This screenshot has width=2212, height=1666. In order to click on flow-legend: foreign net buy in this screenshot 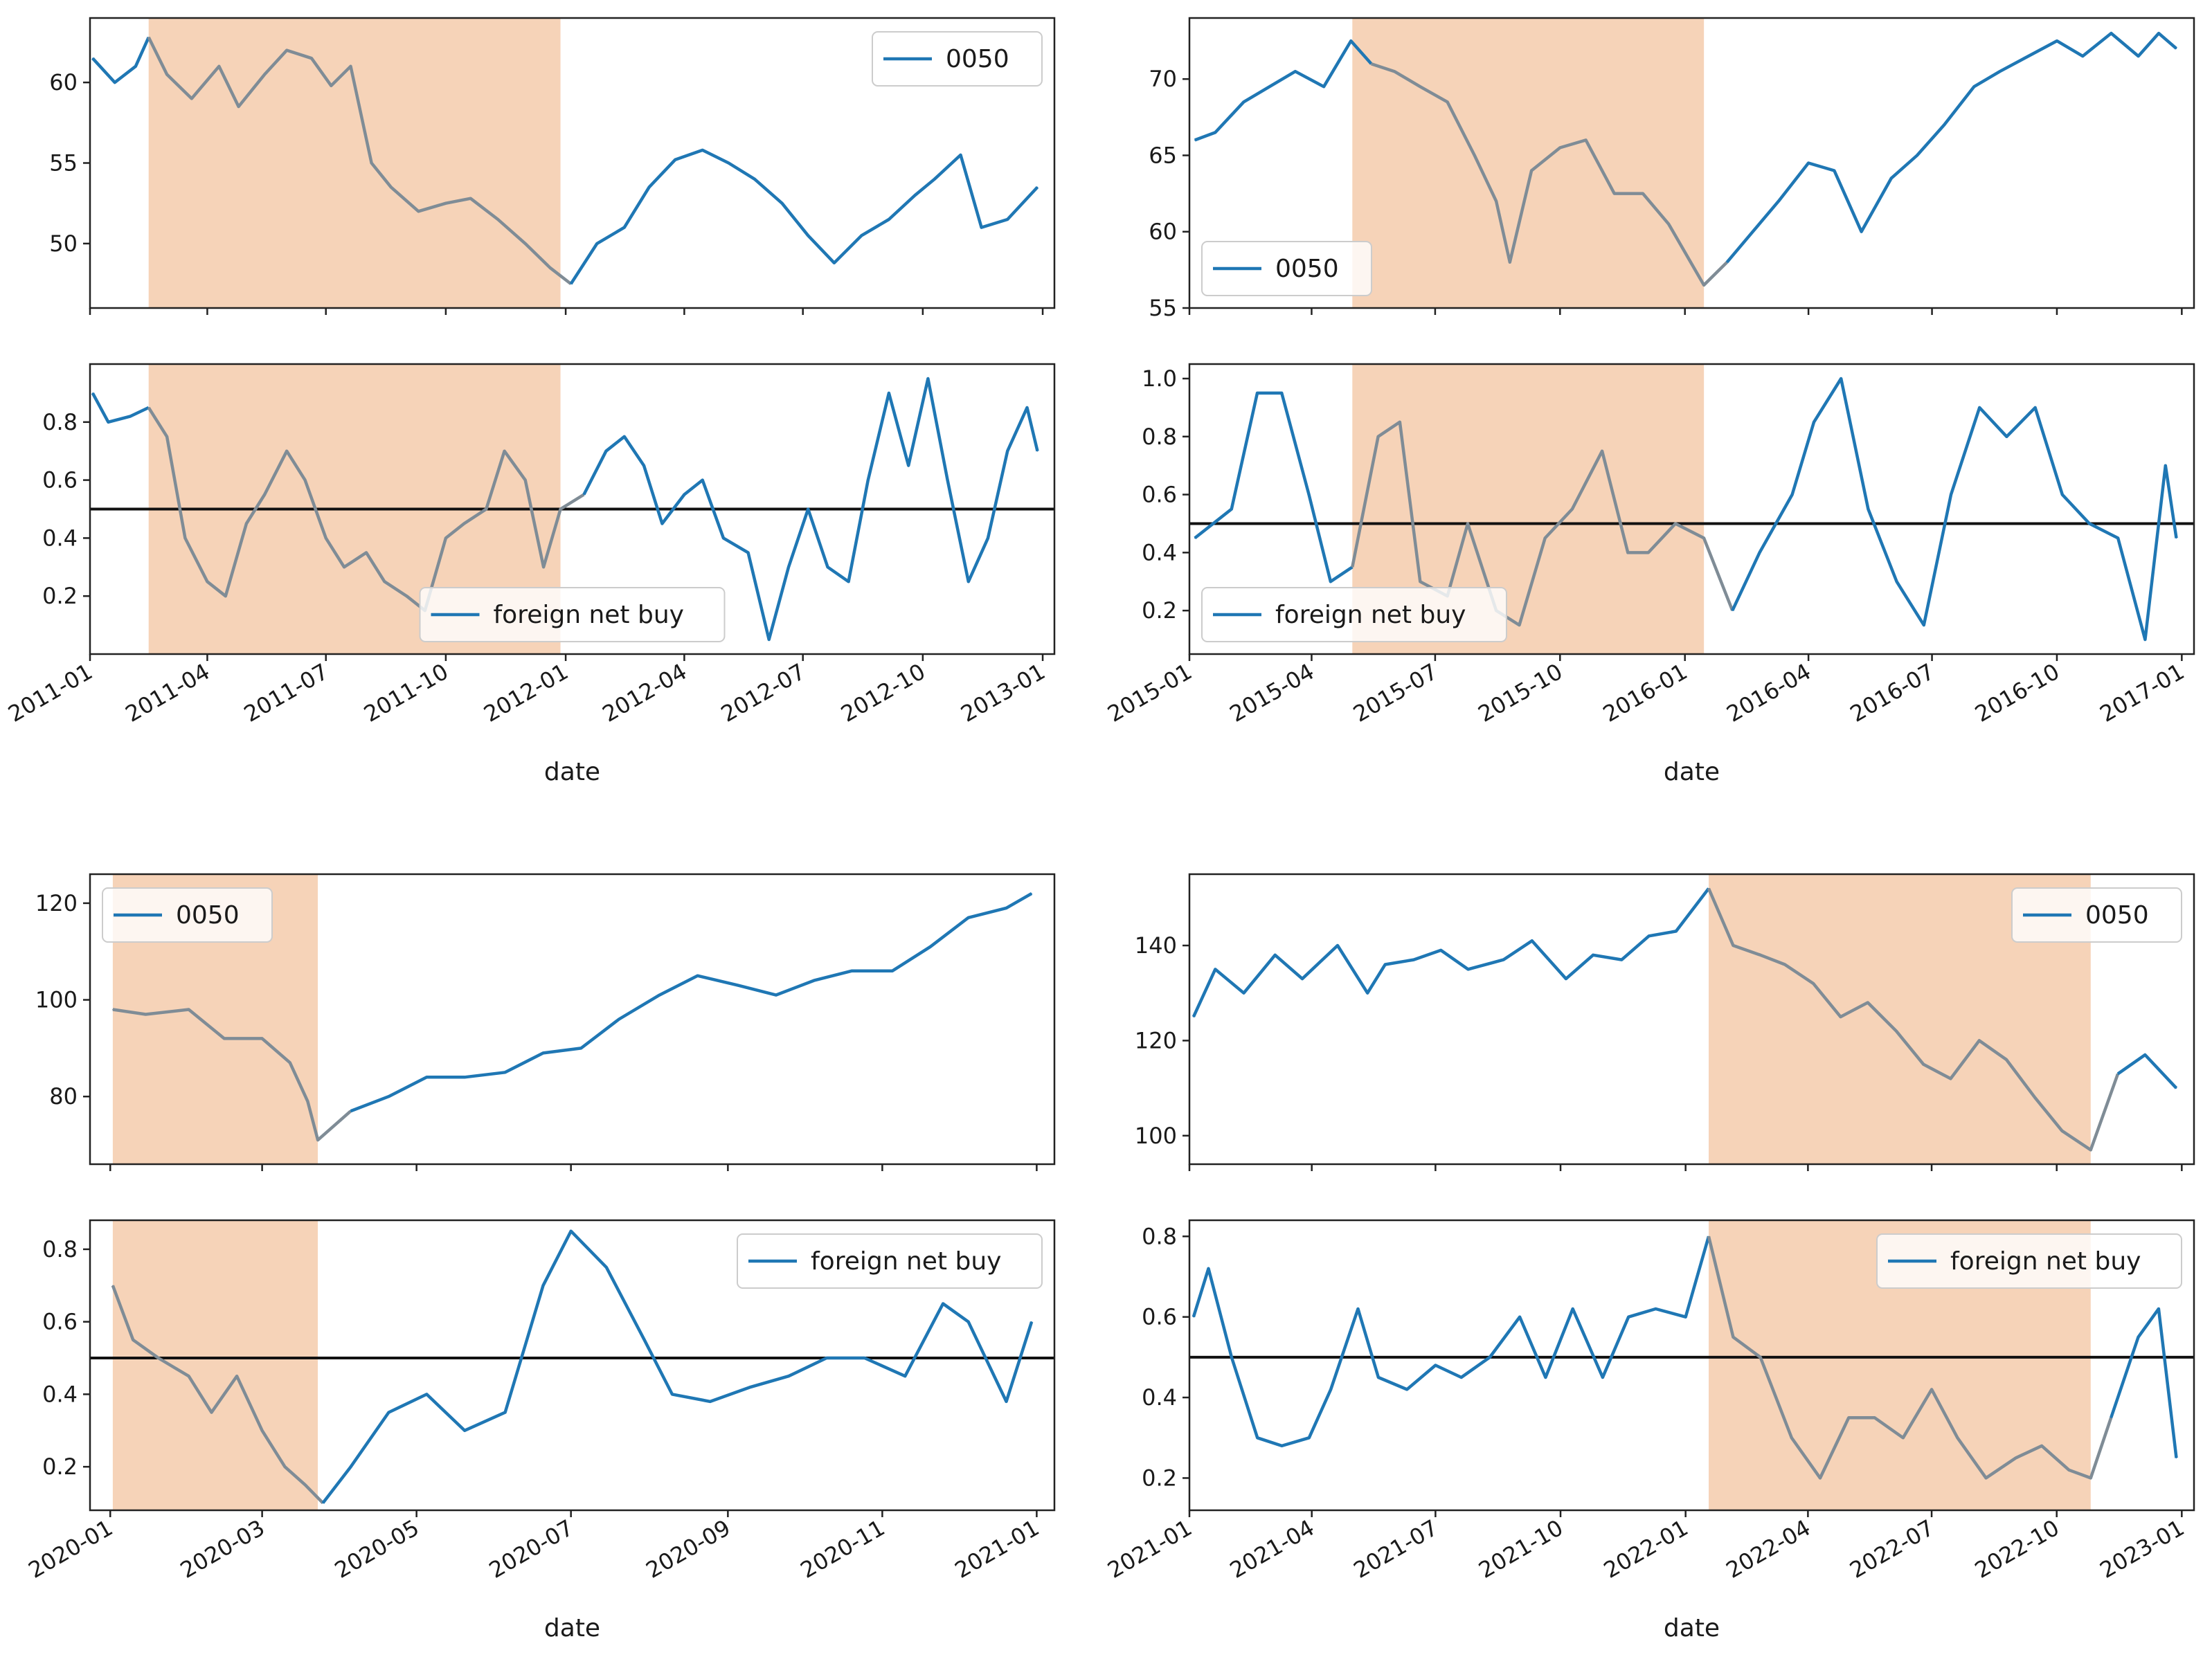, I will do `click(572, 614)`.